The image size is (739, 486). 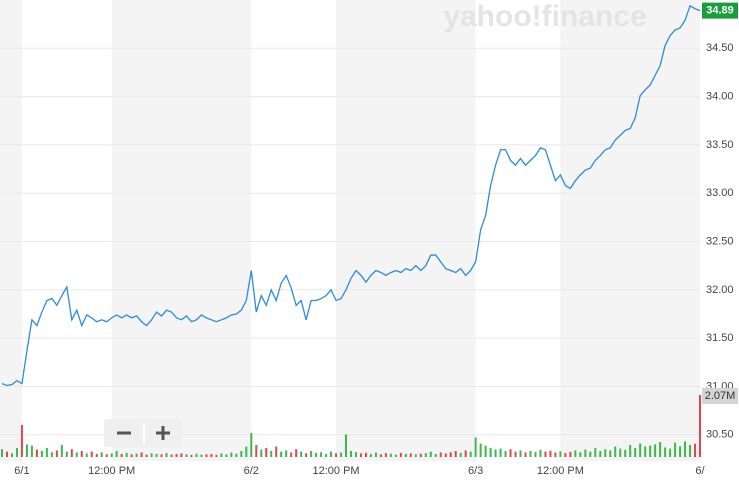 What do you see at coordinates (475, 471) in the screenshot?
I see `x-tick-label: 6/3` at bounding box center [475, 471].